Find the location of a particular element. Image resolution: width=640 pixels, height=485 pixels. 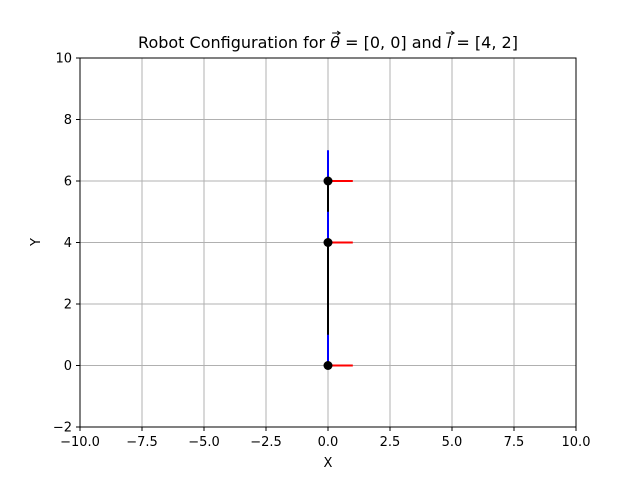

x-tick-label: 0.0 is located at coordinates (328, 442).